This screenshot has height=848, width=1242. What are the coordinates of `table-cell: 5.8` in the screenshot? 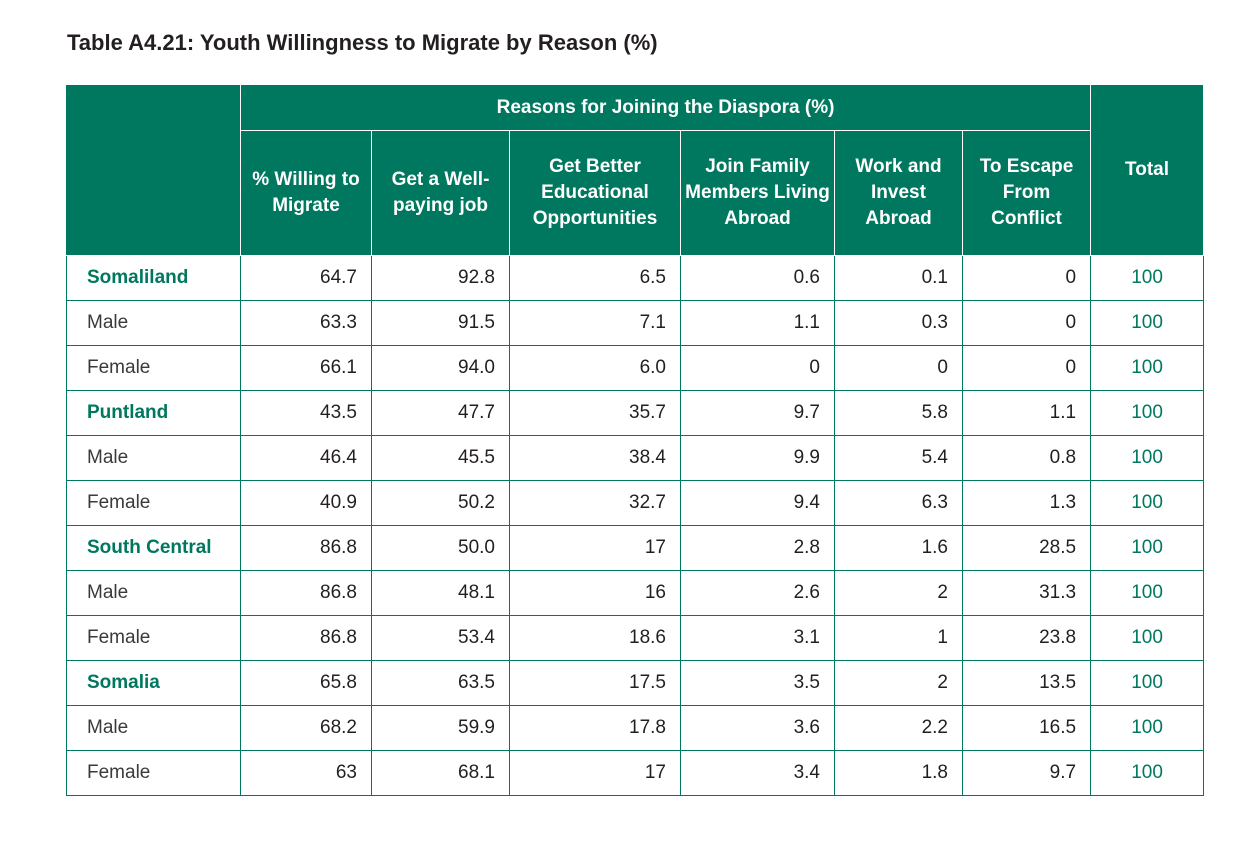 It's located at (898, 413).